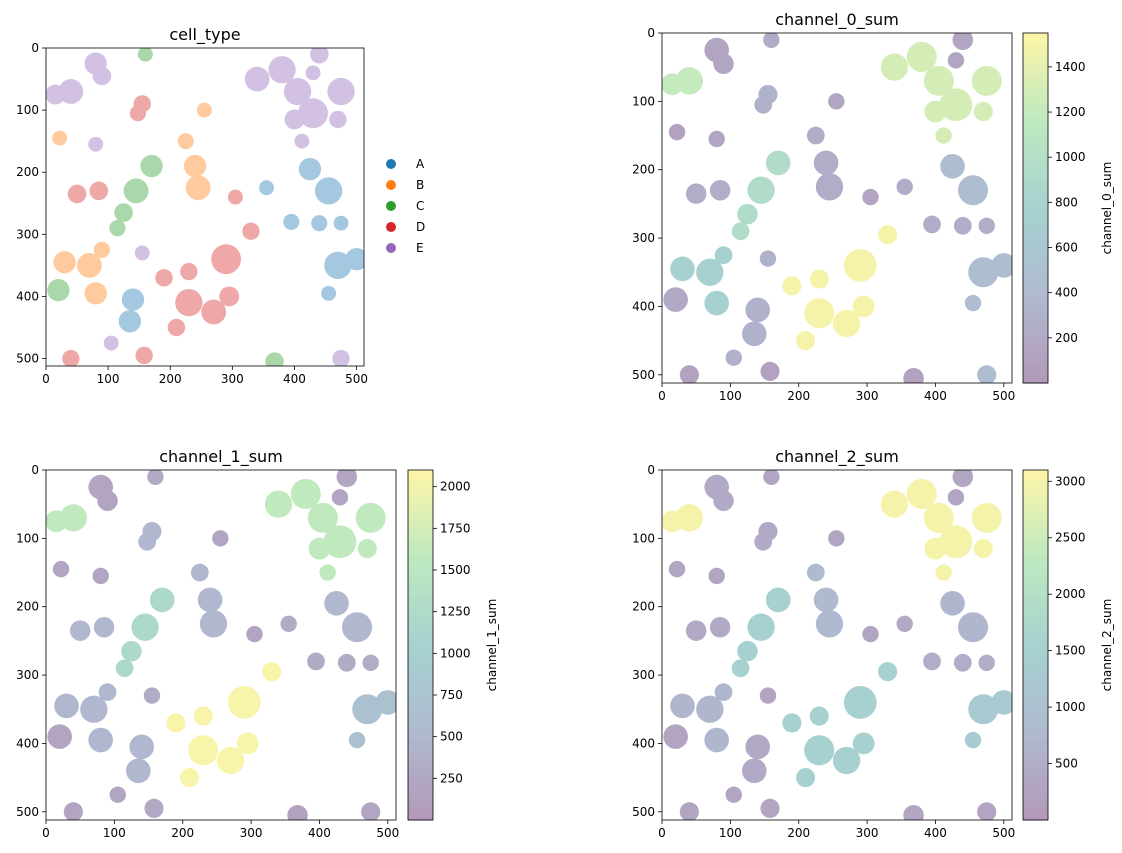 This screenshot has height=853, width=1122. What do you see at coordinates (1107, 645) in the screenshot?
I see `colorbar-label: channel_2_sum` at bounding box center [1107, 645].